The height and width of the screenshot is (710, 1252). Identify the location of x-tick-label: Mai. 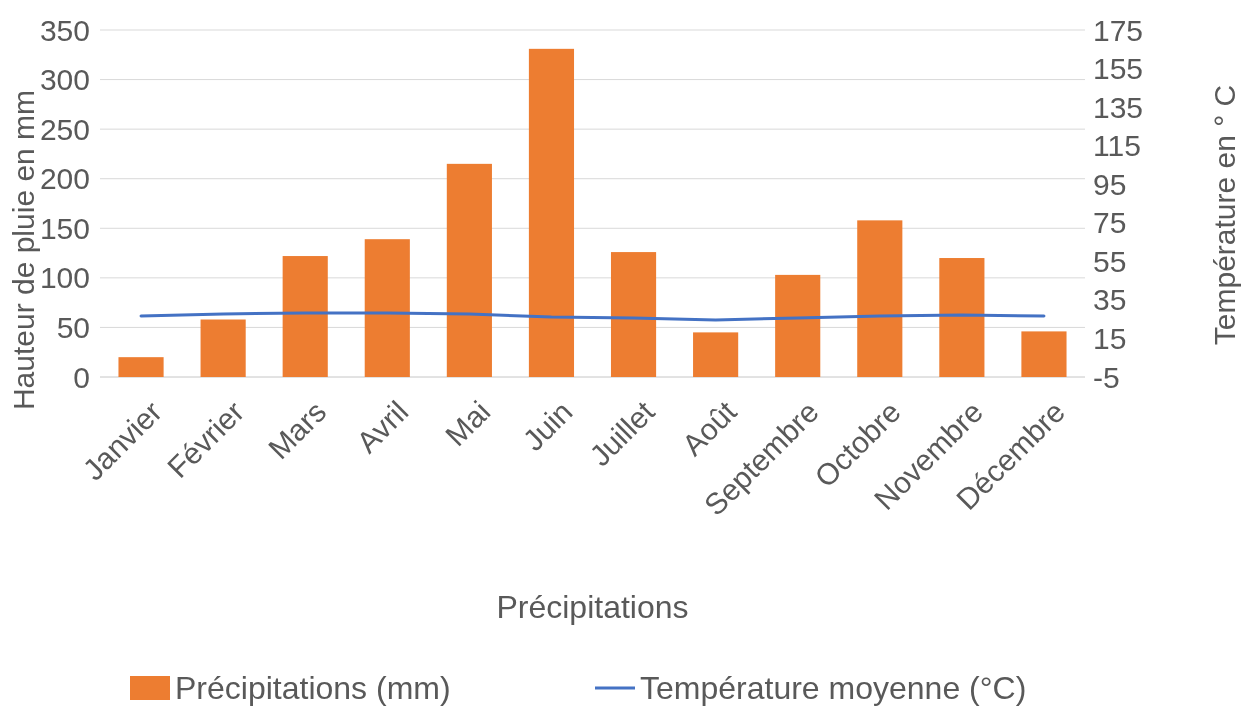
(467, 423).